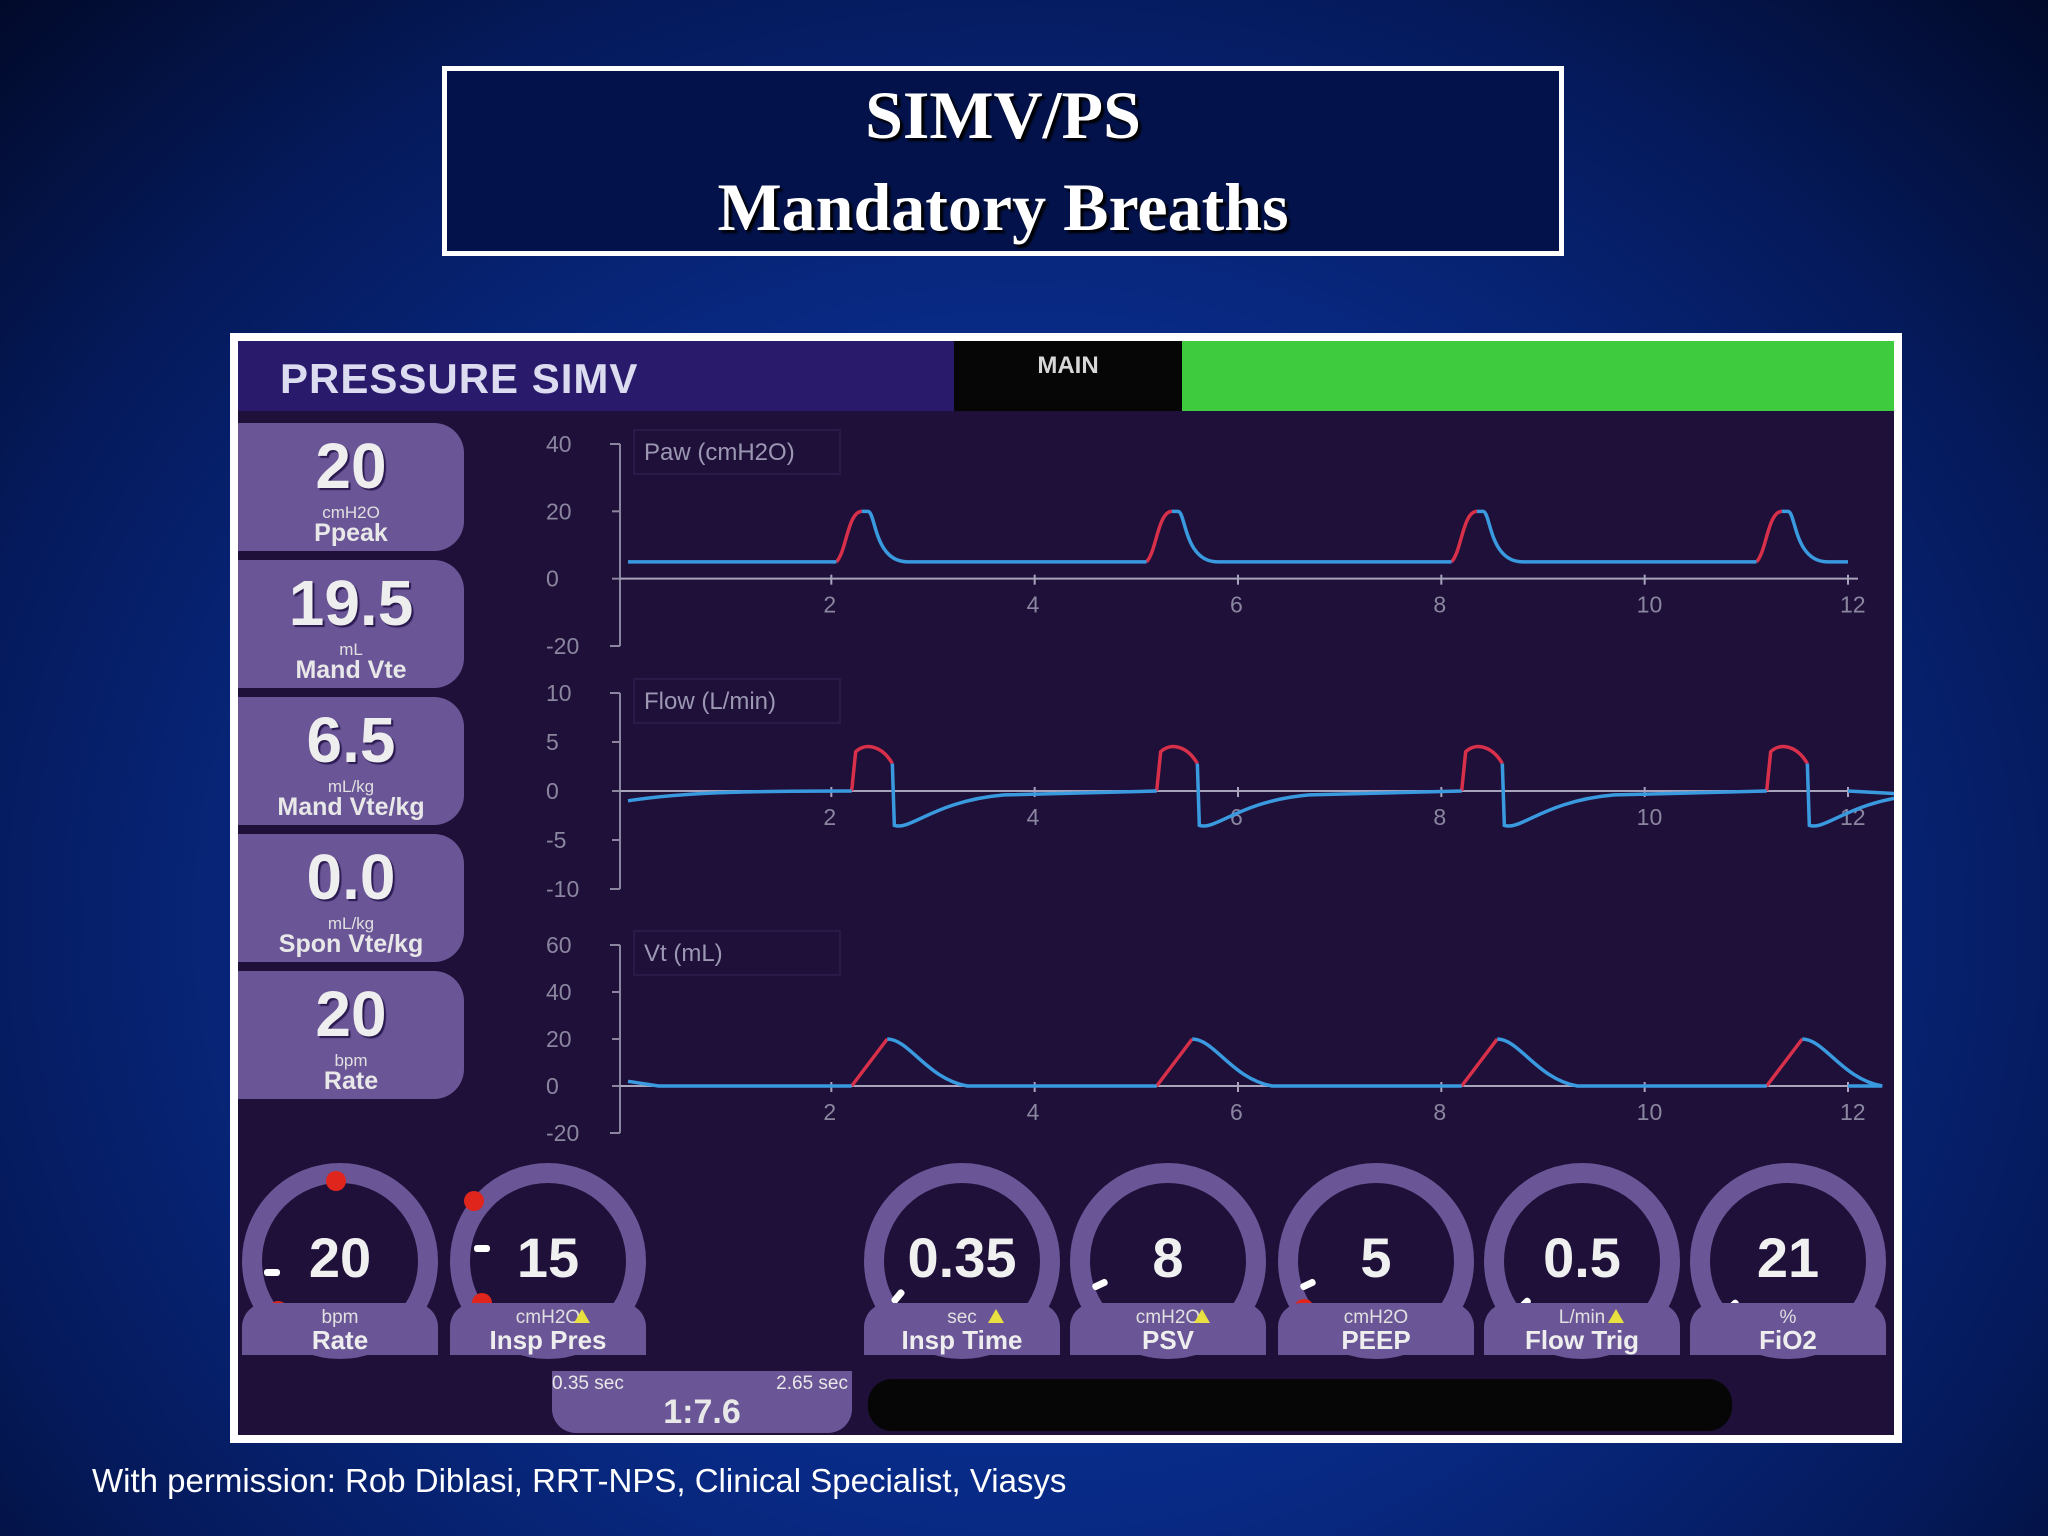  I want to click on dial-label-flow-trig: L/min Flow Trig, so click(1582, 1329).